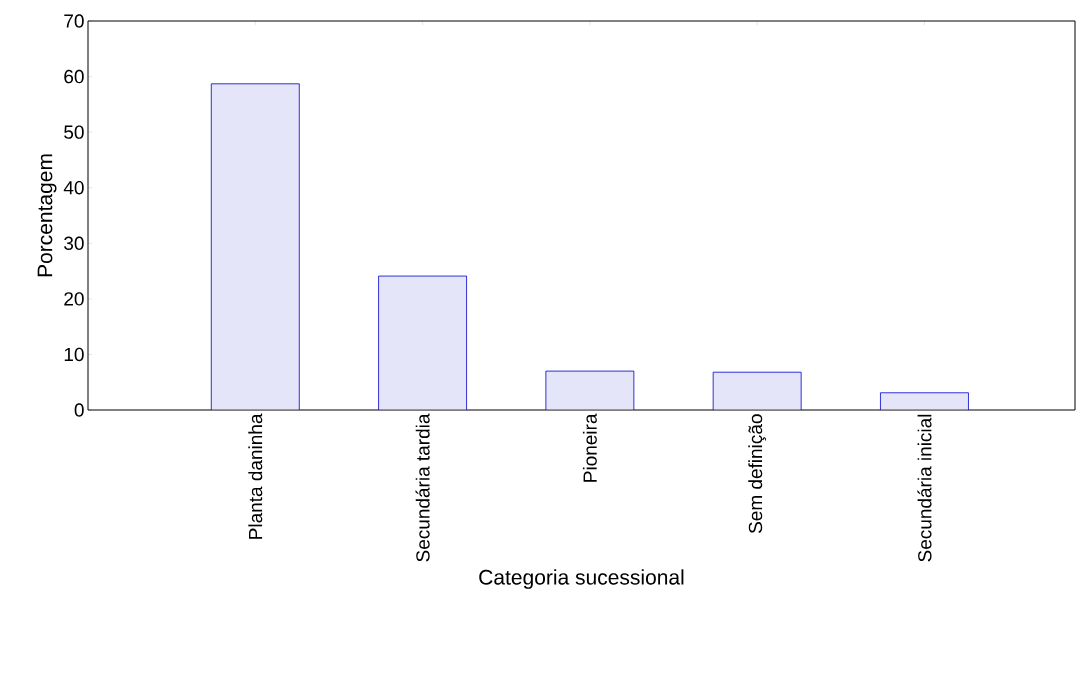  Describe the element at coordinates (74, 299) in the screenshot. I see `y-tick-label: 20` at that location.